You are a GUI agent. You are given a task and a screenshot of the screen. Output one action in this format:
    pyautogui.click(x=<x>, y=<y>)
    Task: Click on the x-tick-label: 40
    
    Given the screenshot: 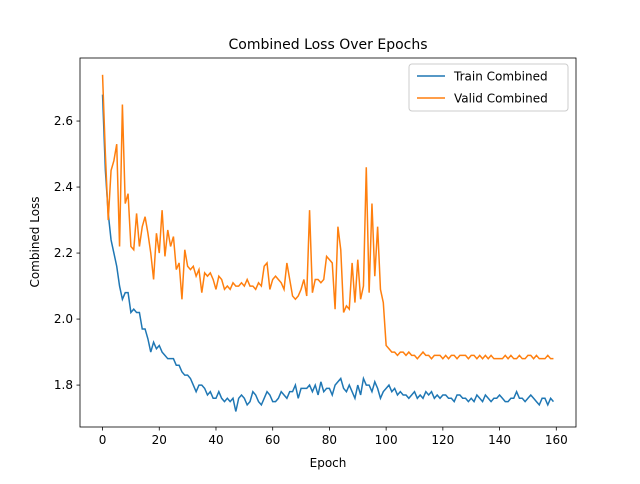 What is the action you would take?
    pyautogui.click(x=215, y=440)
    